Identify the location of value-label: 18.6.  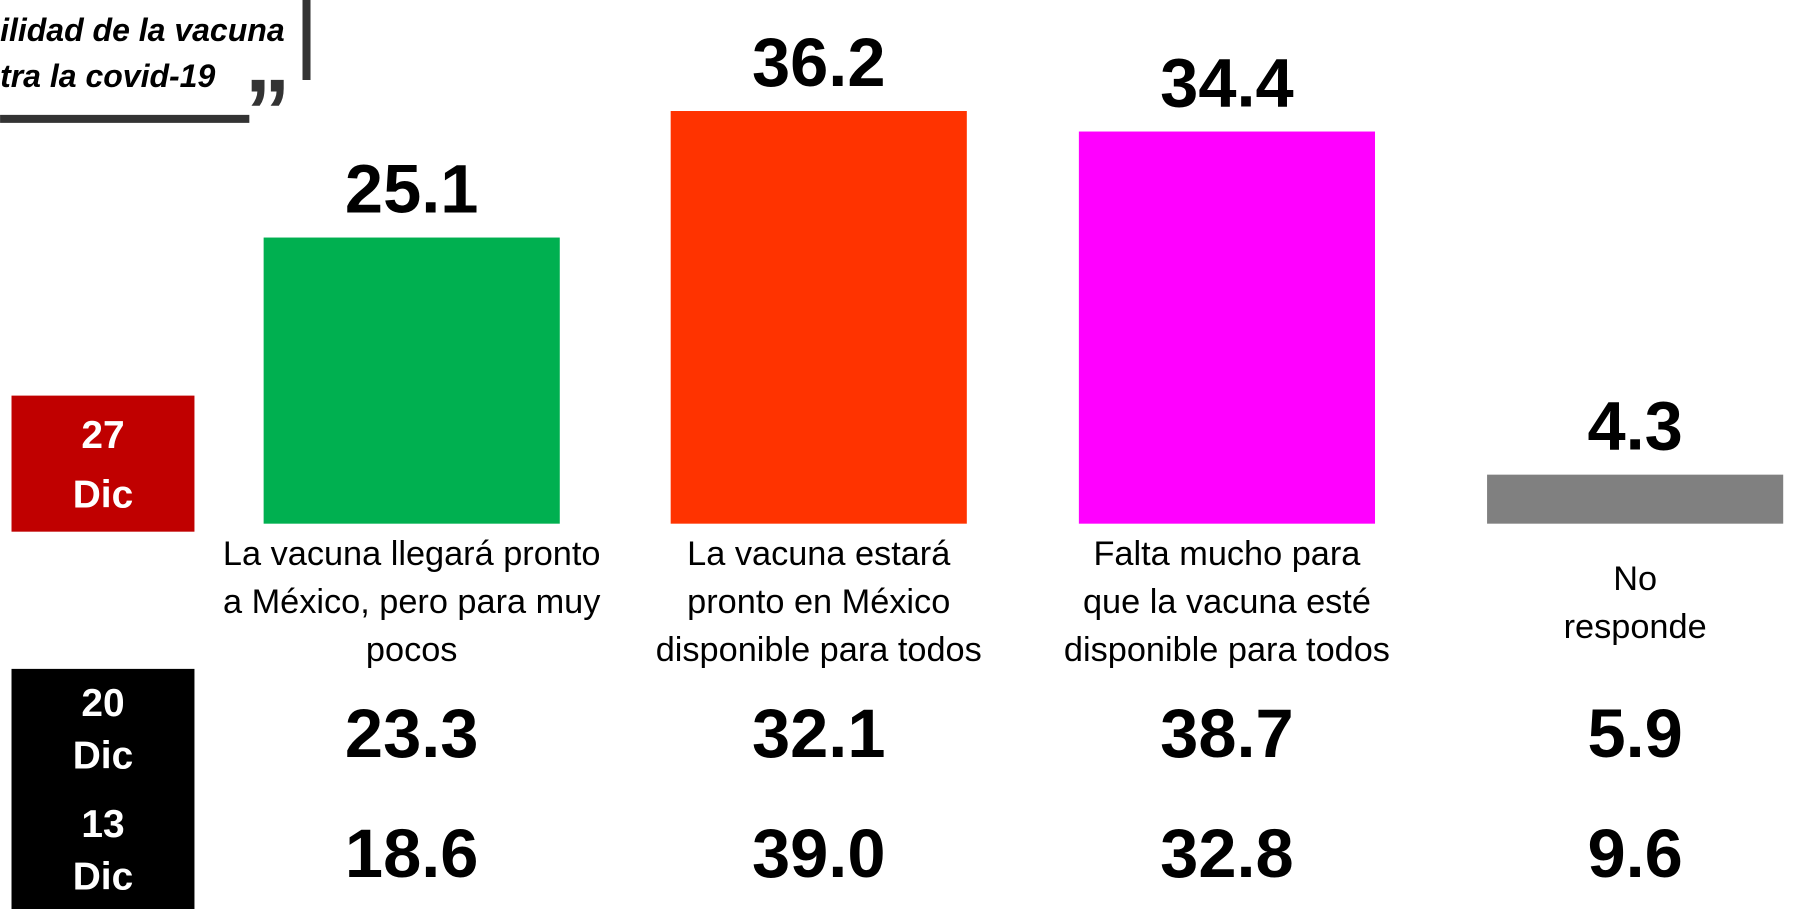
(412, 853).